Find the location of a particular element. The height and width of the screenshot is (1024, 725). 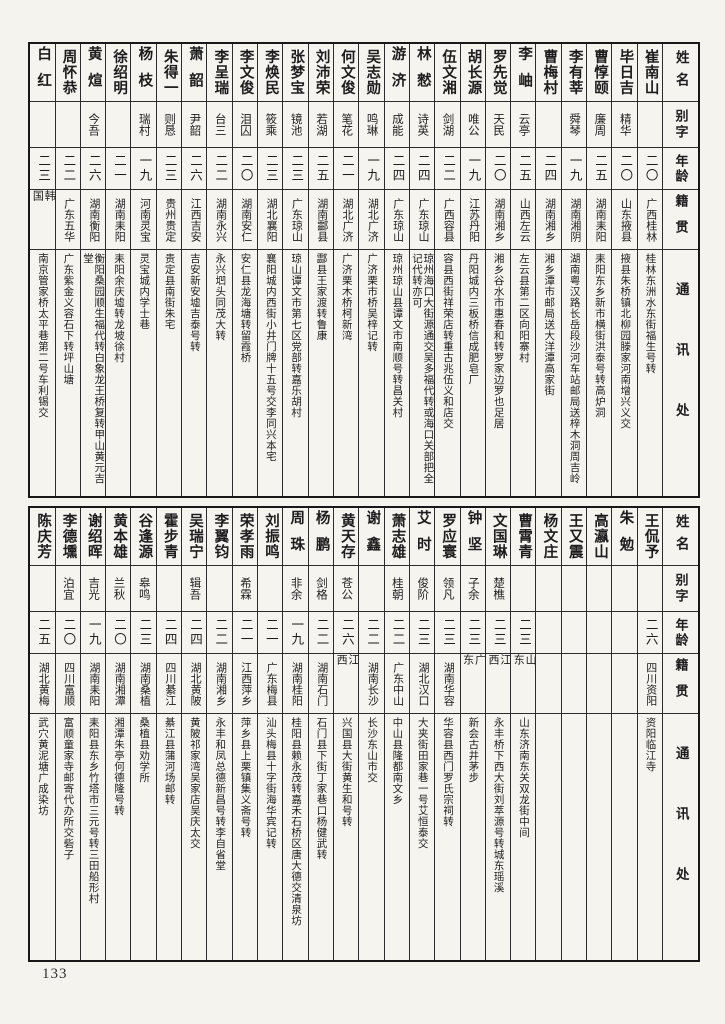

name-cell: 朱得一 is located at coordinates (169, 73).